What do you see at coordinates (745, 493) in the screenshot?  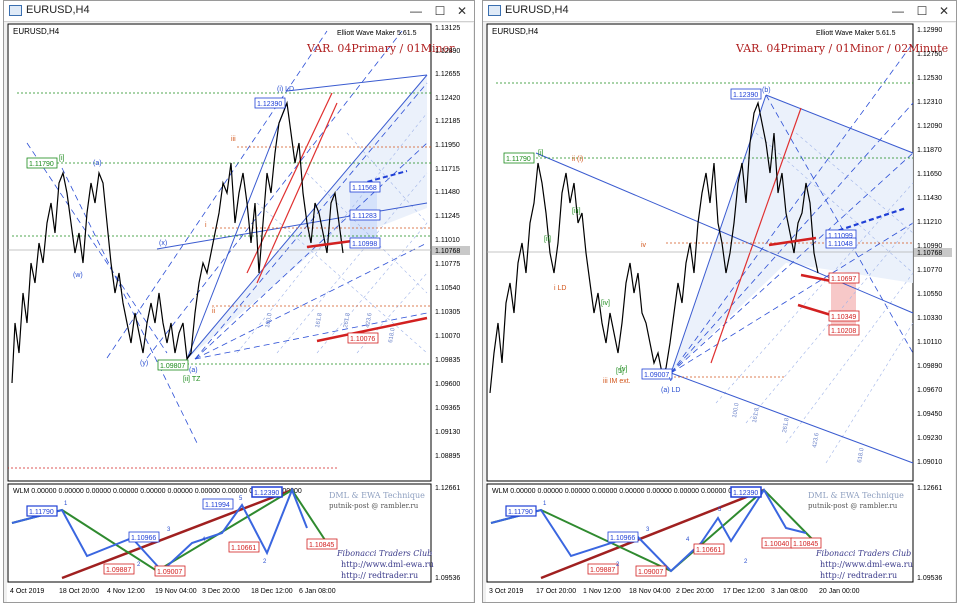 I see `wlm-box: 1.12390` at bounding box center [745, 493].